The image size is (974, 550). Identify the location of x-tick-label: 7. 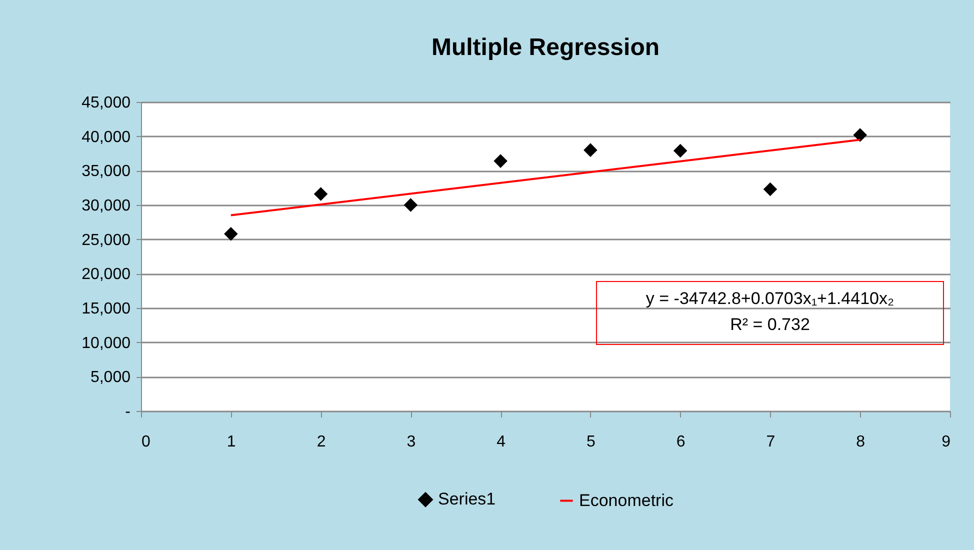
(771, 442).